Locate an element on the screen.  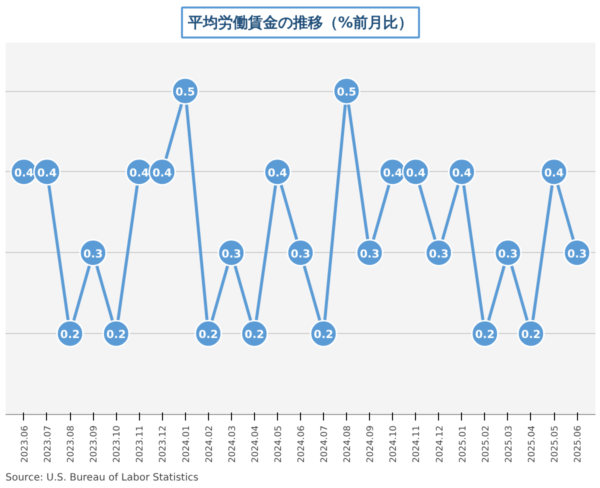
x-tick-label: 2024.04 is located at coordinates (255, 444).